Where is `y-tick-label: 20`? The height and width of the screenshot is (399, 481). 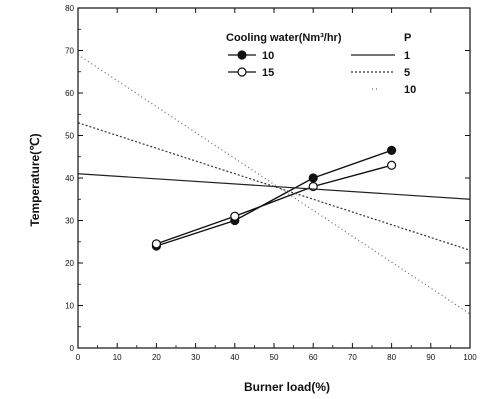
y-tick-label: 20 is located at coordinates (69, 263).